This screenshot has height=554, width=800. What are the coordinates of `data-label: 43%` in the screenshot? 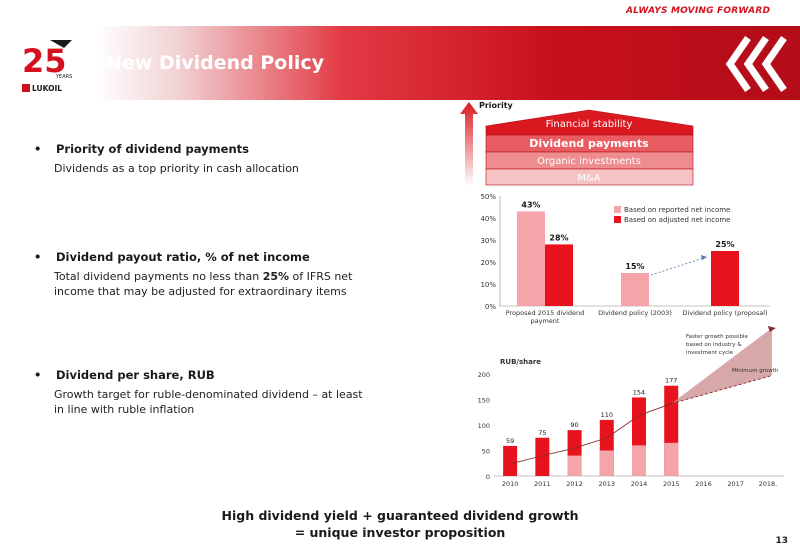 It's located at (530, 204).